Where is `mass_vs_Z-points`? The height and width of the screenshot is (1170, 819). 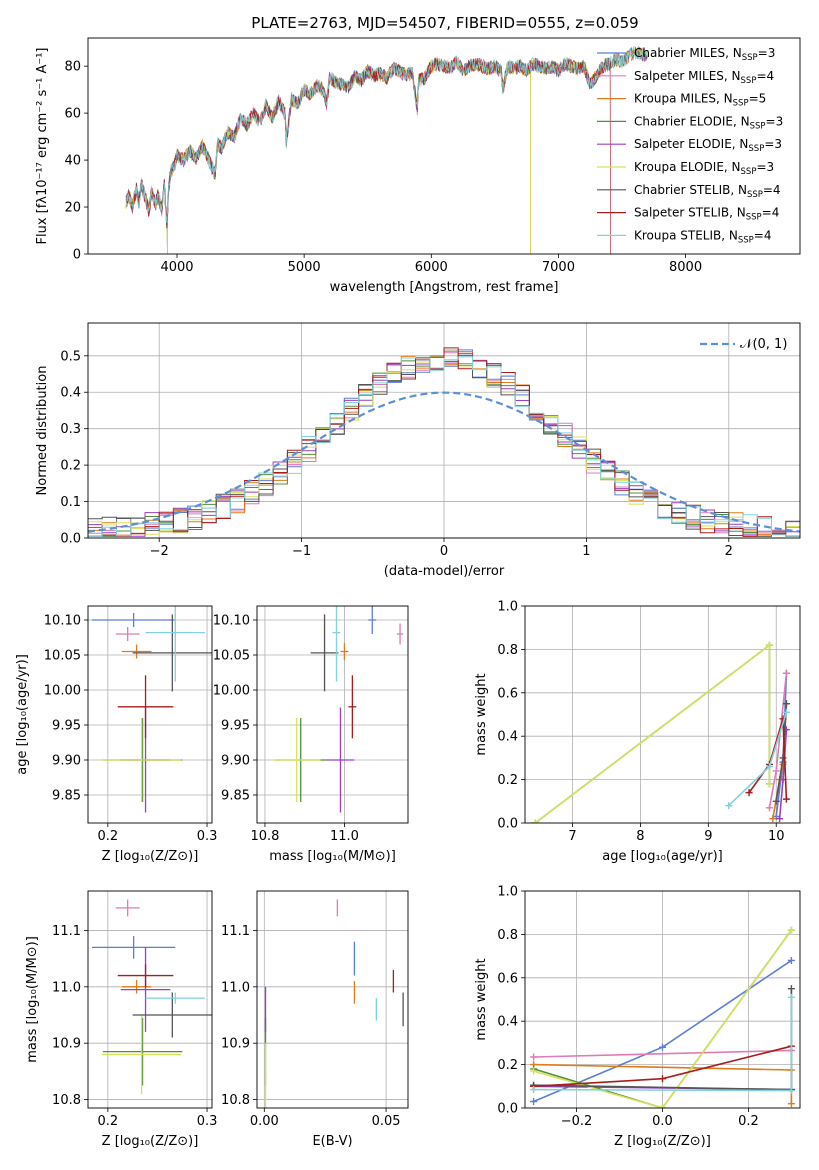 mass_vs_Z-points is located at coordinates (151, 996).